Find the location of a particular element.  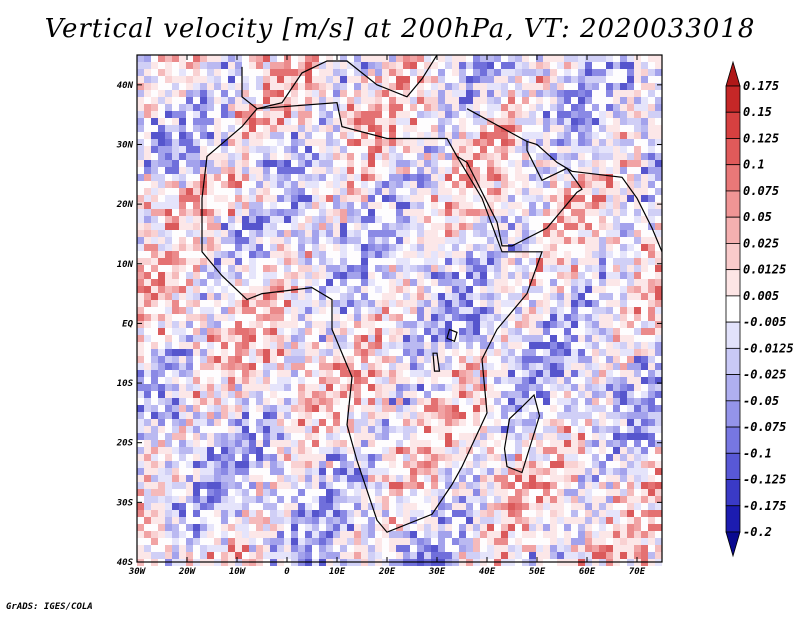

lake-tanganyika is located at coordinates (436, 362).